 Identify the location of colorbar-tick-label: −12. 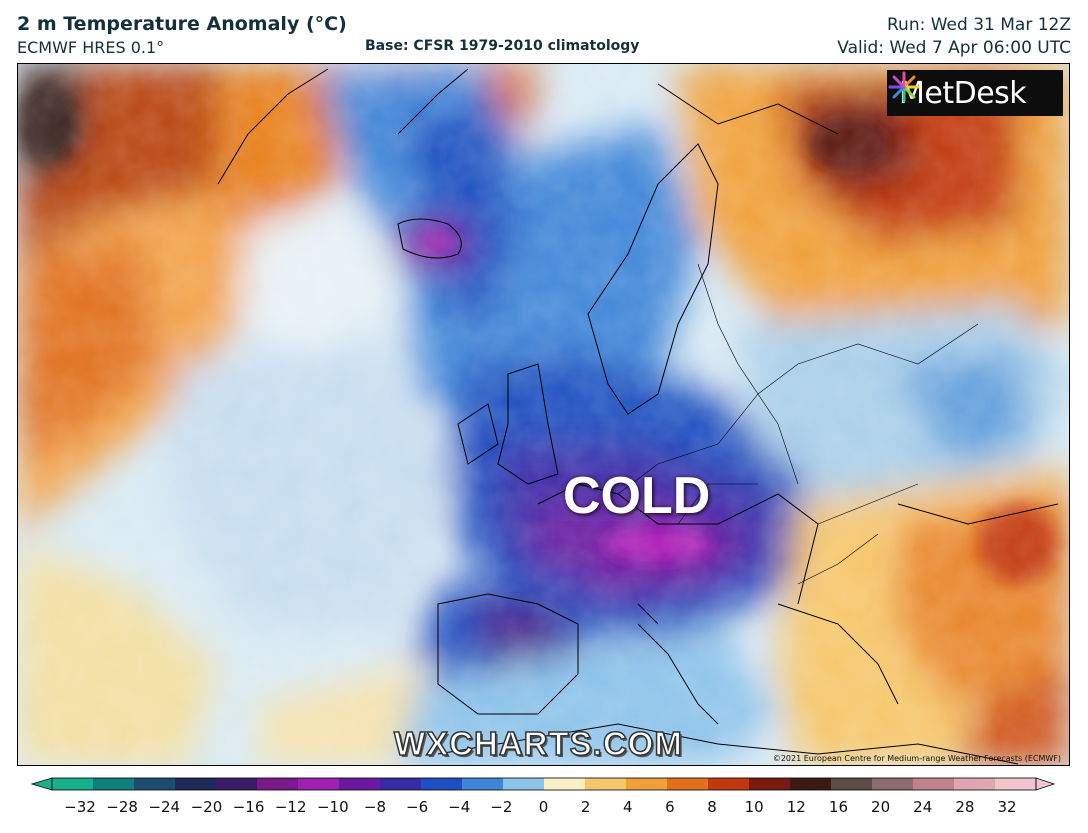
(290, 807).